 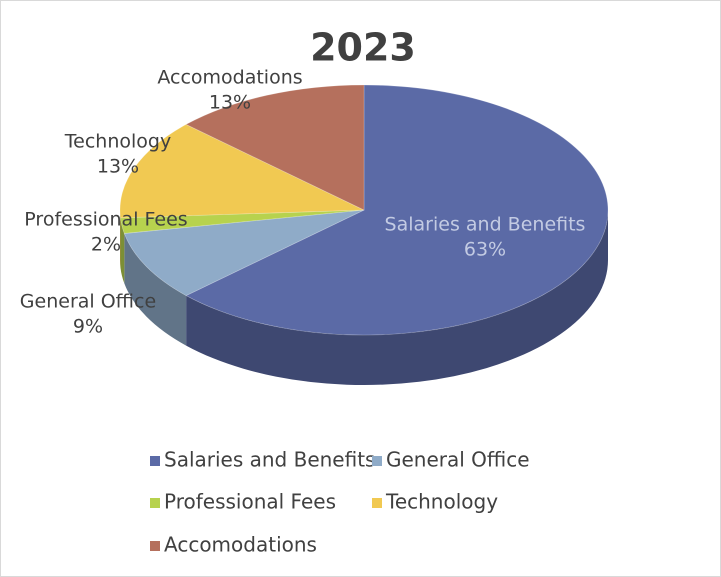 I want to click on data-label-name: Technology, so click(x=117, y=142).